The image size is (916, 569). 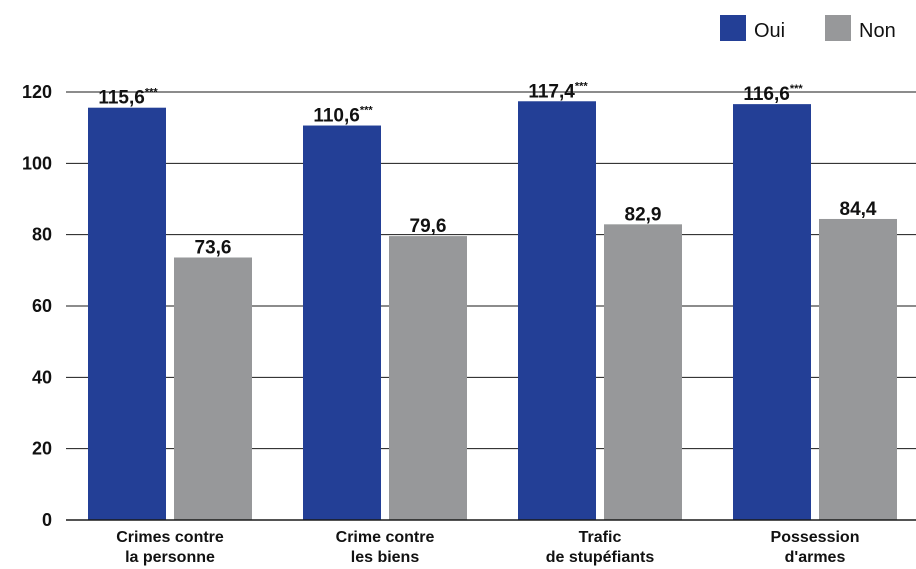 I want to click on y-tick-label: 0, so click(x=47, y=520).